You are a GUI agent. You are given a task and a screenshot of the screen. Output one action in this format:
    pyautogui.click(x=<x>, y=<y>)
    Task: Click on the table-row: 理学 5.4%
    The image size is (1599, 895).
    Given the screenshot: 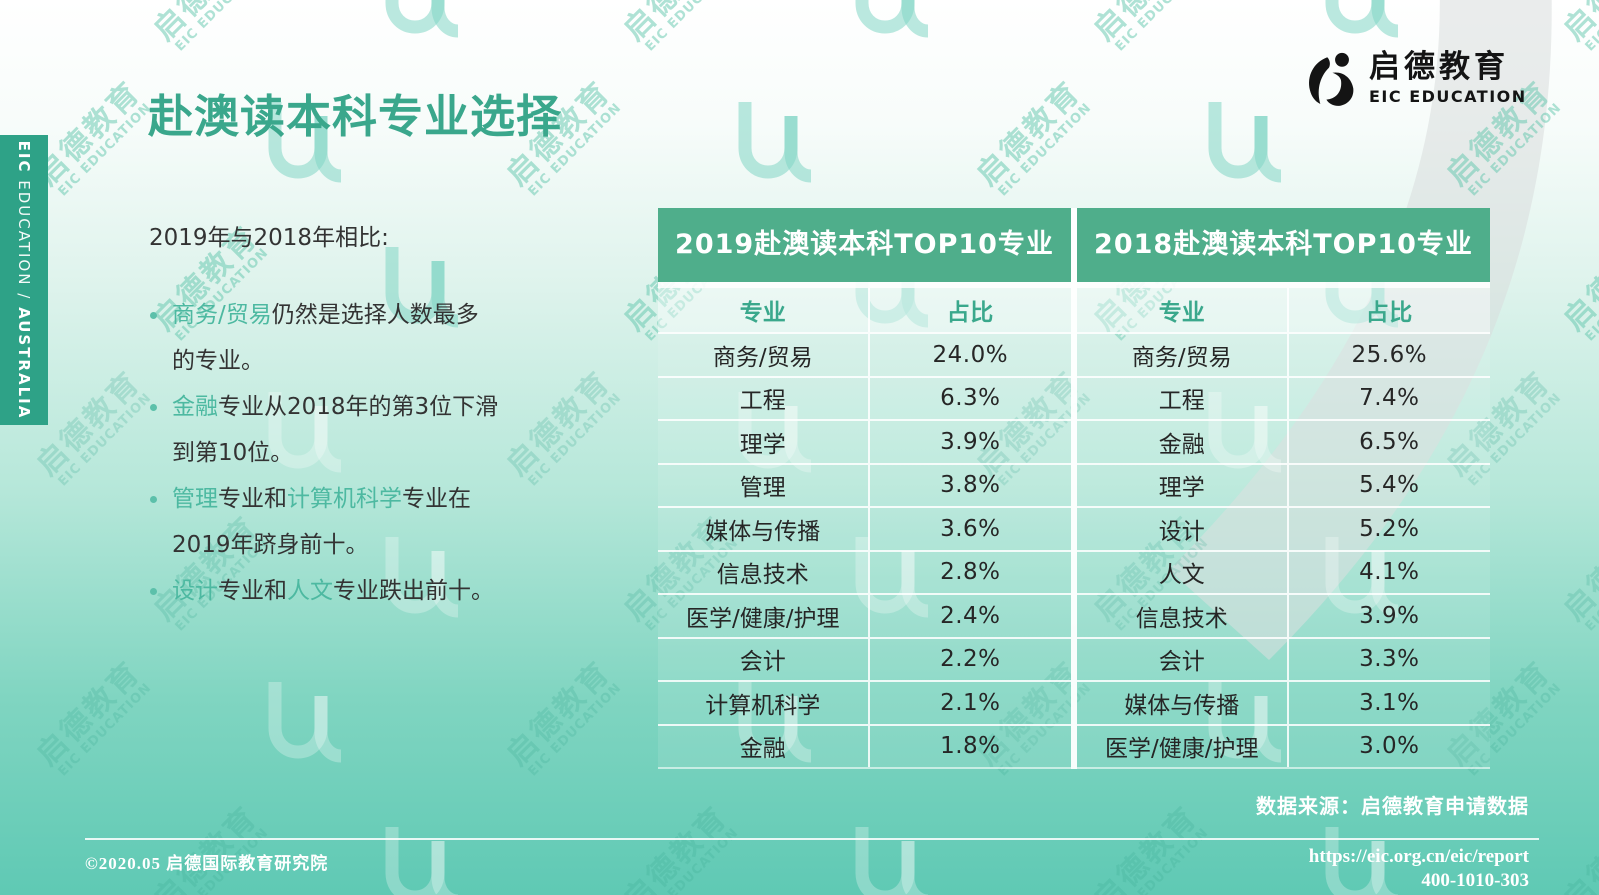 What is the action you would take?
    pyautogui.click(x=1283, y=484)
    